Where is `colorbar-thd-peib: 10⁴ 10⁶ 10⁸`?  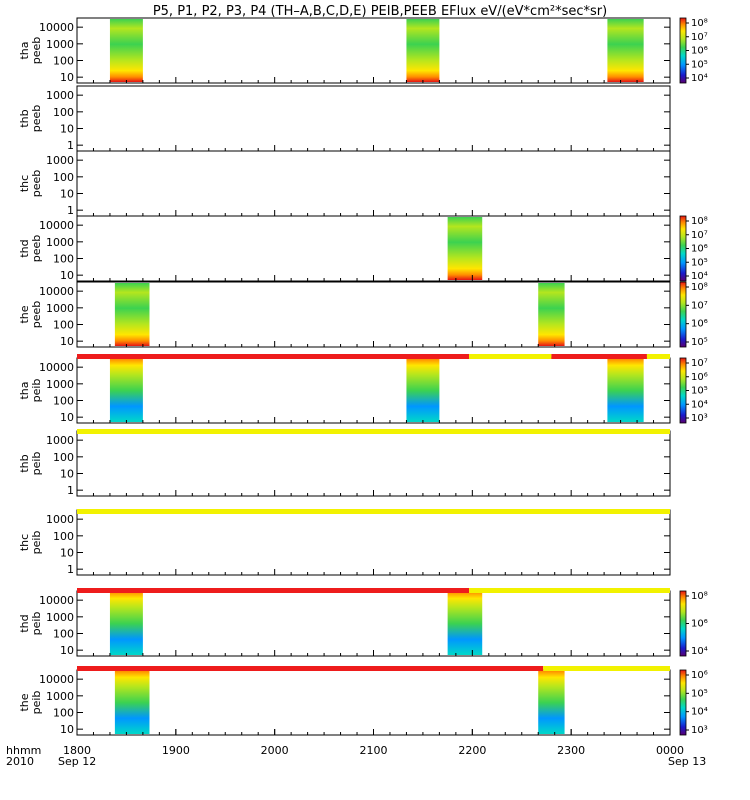
colorbar-thd-peib: 10⁴ 10⁶ 10⁸ is located at coordinates (693, 623).